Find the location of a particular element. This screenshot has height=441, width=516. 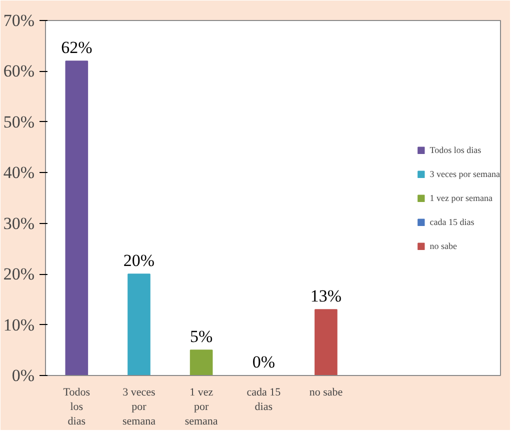

text: 13% is located at coordinates (326, 296).